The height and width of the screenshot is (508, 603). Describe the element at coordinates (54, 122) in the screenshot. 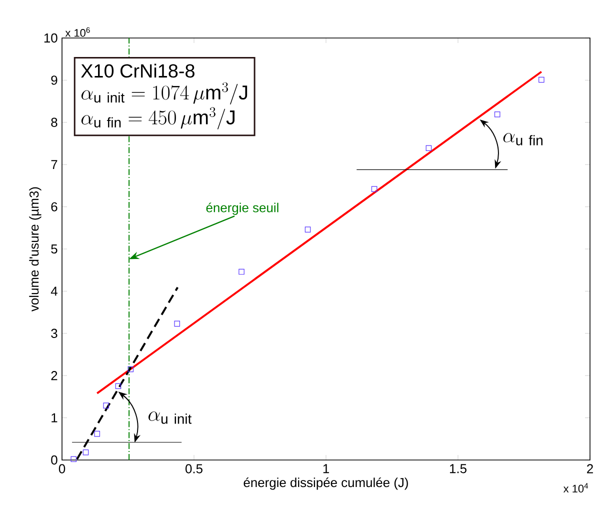

I see `y-tick-label: 8` at that location.